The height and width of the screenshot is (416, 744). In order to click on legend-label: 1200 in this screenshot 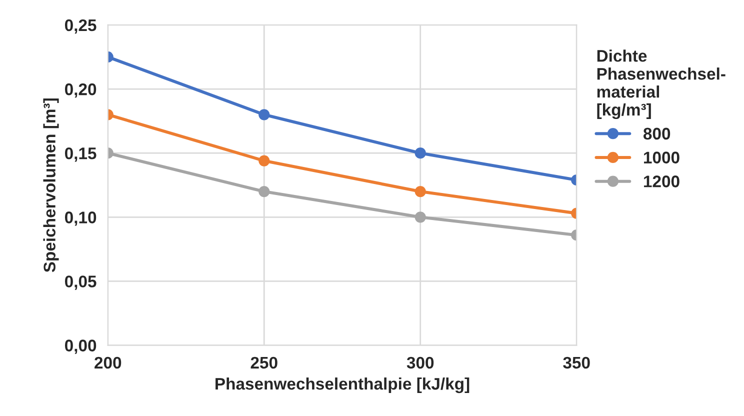, I will do `click(662, 182)`.